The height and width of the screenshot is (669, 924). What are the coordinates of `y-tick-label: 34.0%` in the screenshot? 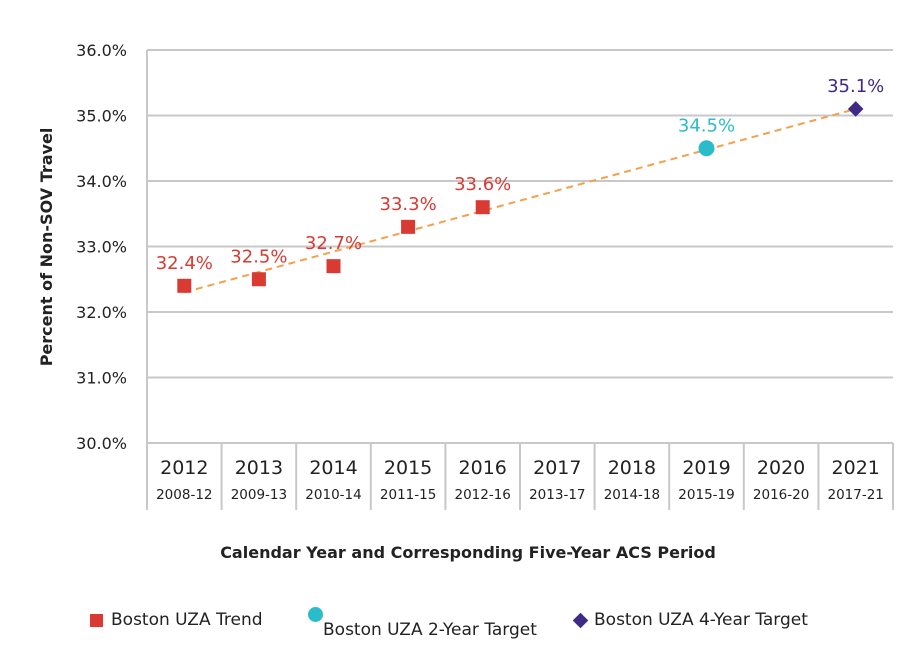 It's located at (101, 181).